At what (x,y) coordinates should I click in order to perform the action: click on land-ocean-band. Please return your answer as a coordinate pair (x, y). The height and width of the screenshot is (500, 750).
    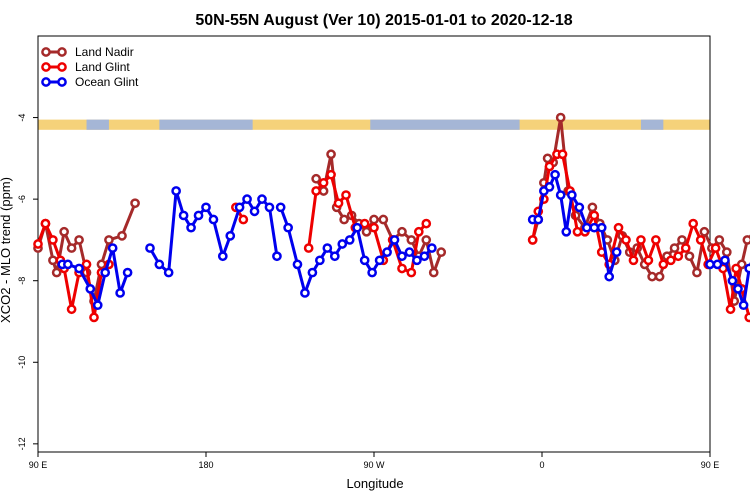
    Looking at the image, I should click on (374, 124).